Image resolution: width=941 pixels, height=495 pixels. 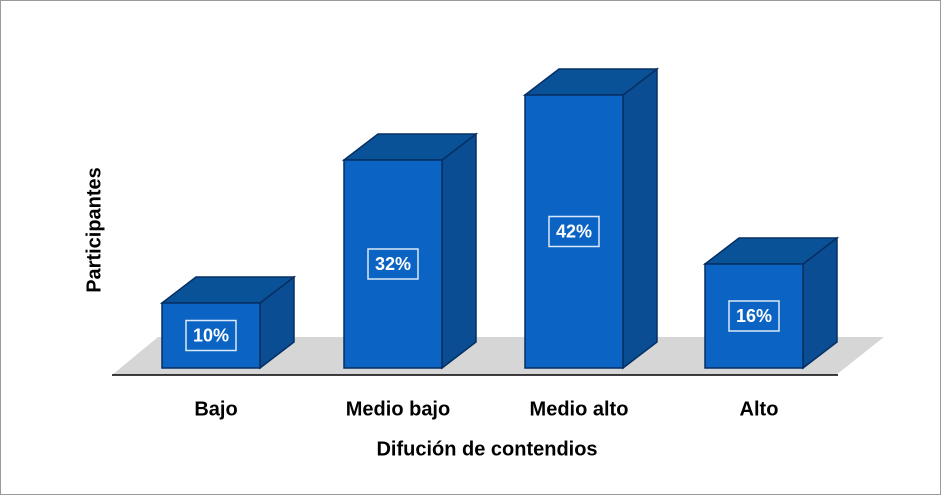 I want to click on floor, so click(x=498, y=356).